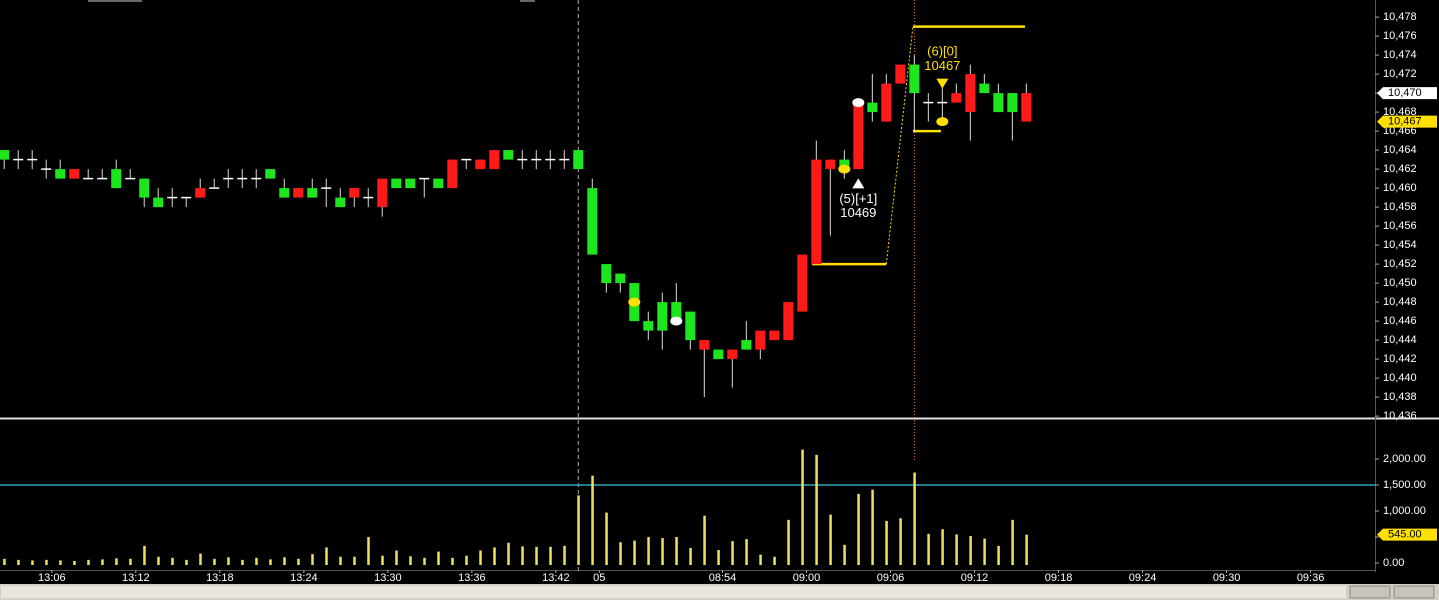  Describe the element at coordinates (1404, 485) in the screenshot. I see `y-tick-label: 1,500.00` at that location.